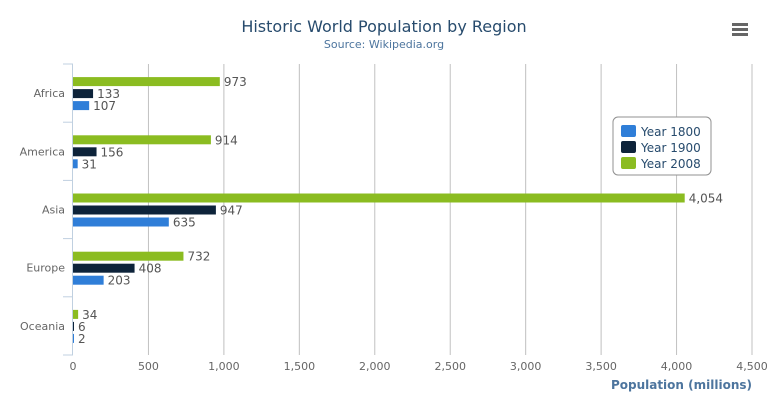  Describe the element at coordinates (740, 29) in the screenshot. I see `menu-button` at that location.